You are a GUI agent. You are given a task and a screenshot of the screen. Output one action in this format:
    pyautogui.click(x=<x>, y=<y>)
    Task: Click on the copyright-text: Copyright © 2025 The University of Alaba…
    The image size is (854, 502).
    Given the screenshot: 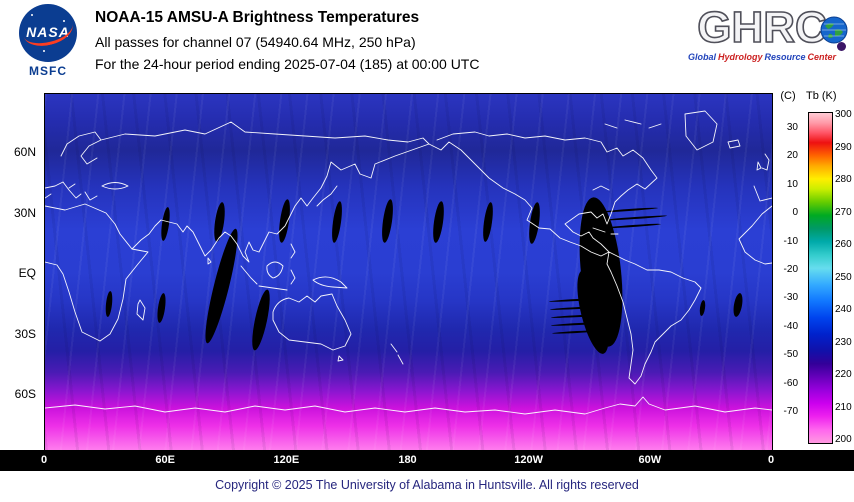 What is the action you would take?
    pyautogui.click(x=427, y=485)
    